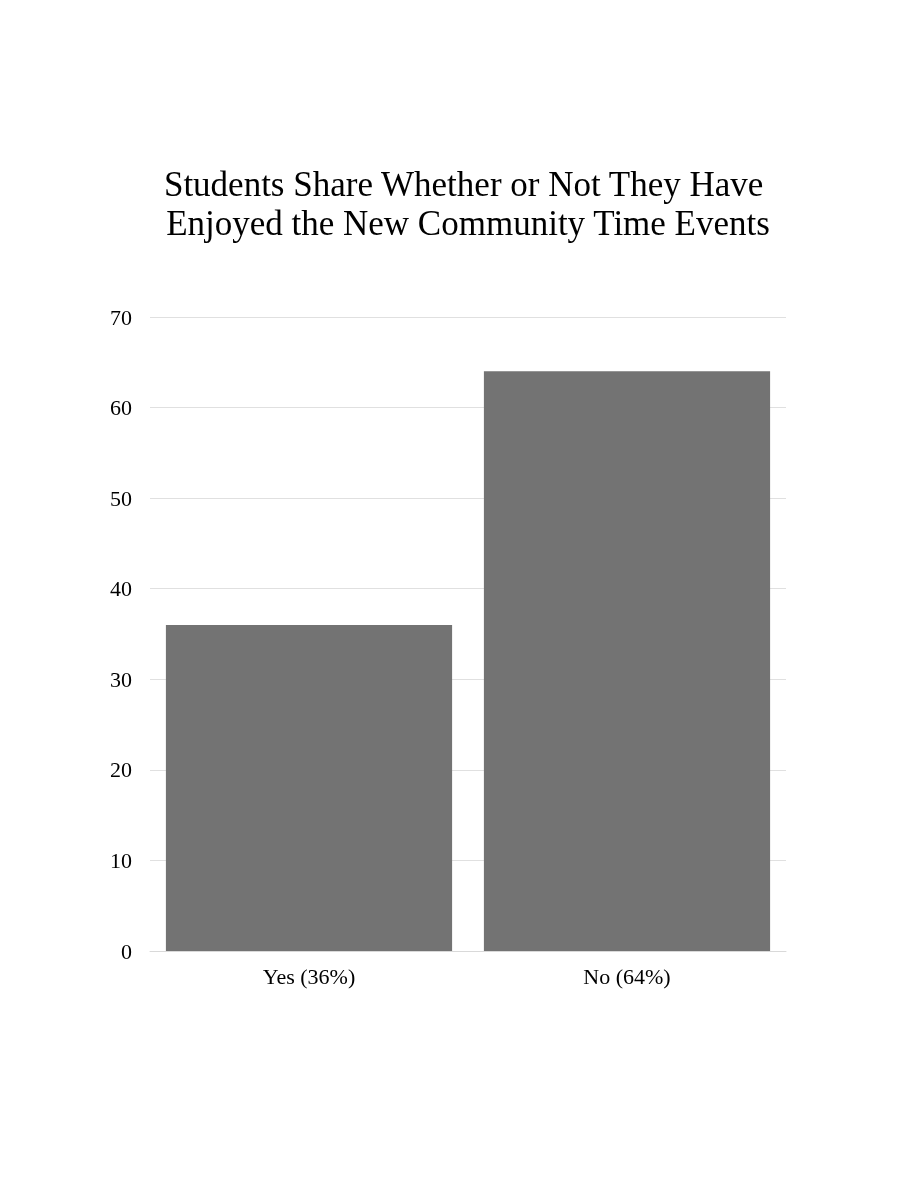 The width and height of the screenshot is (900, 1200). I want to click on y-tick-label: 60, so click(121, 408).